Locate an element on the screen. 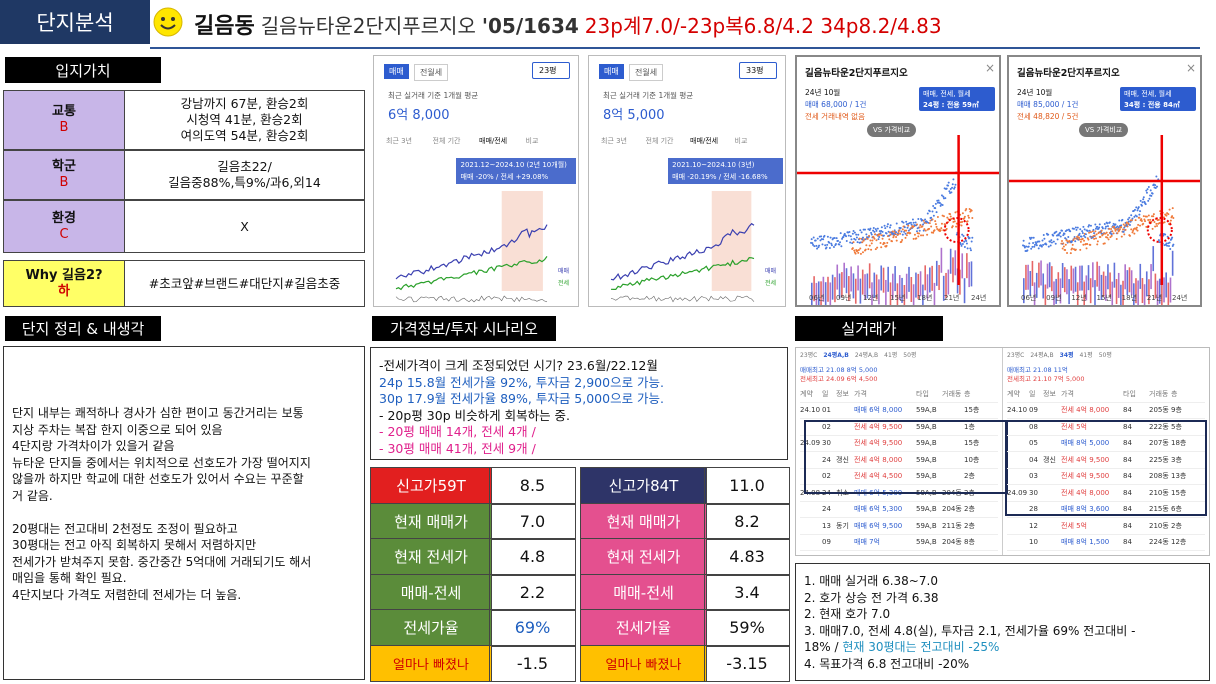 This screenshot has height=684, width=1216. record-high: 매매최고 21.08 11억 is located at coordinates (1037, 370).